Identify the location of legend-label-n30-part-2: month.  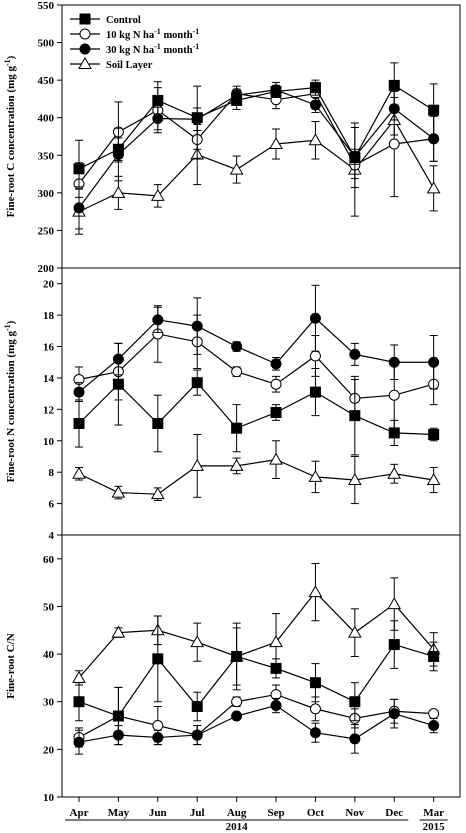
(177, 50).